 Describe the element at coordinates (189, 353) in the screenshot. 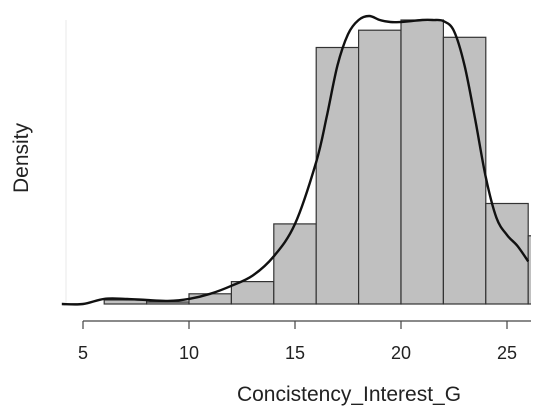

I see `x-tick-label-10: 10` at that location.